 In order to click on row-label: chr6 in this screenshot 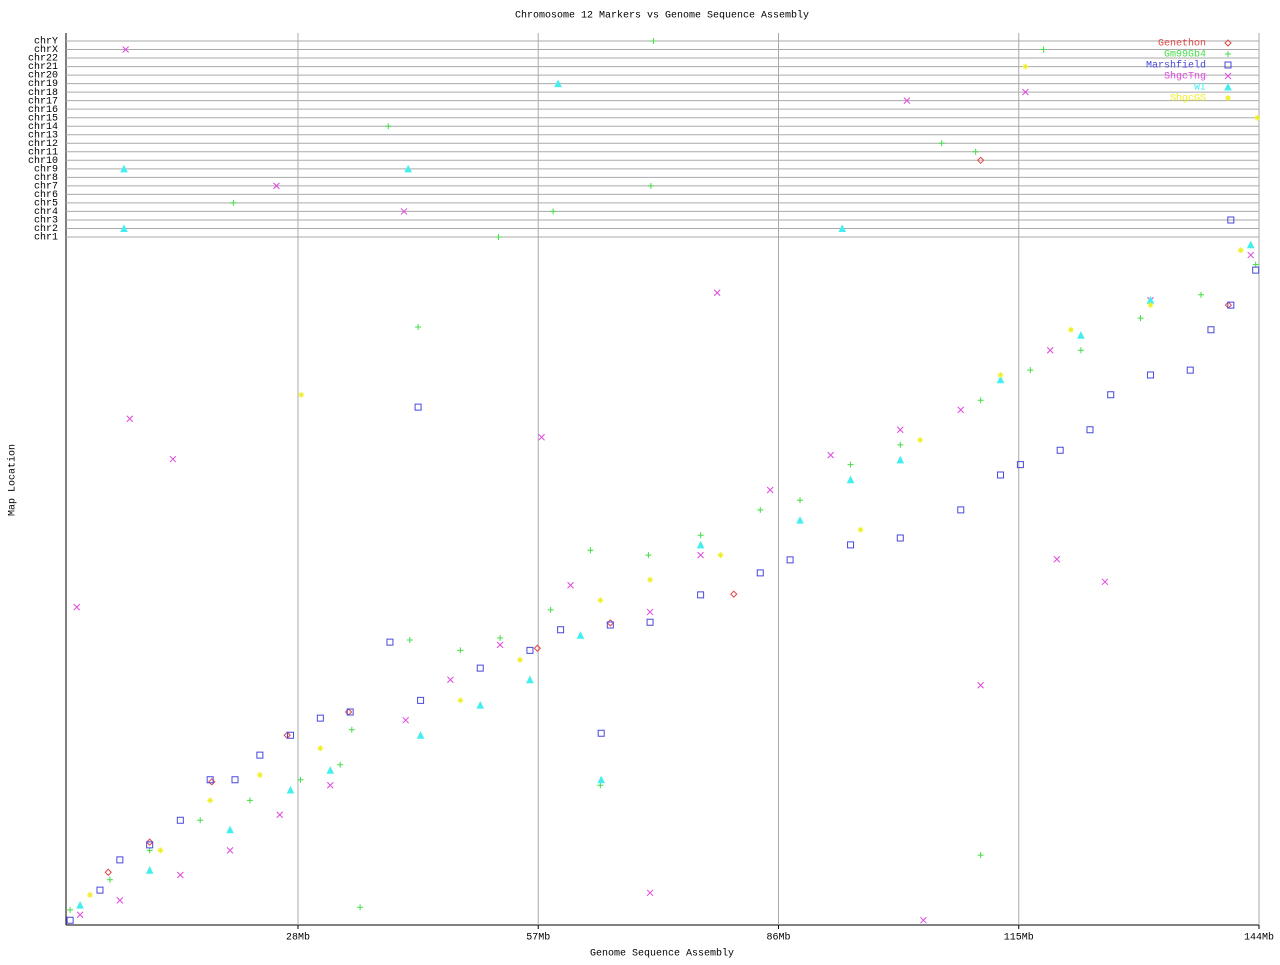, I will do `click(46, 195)`.